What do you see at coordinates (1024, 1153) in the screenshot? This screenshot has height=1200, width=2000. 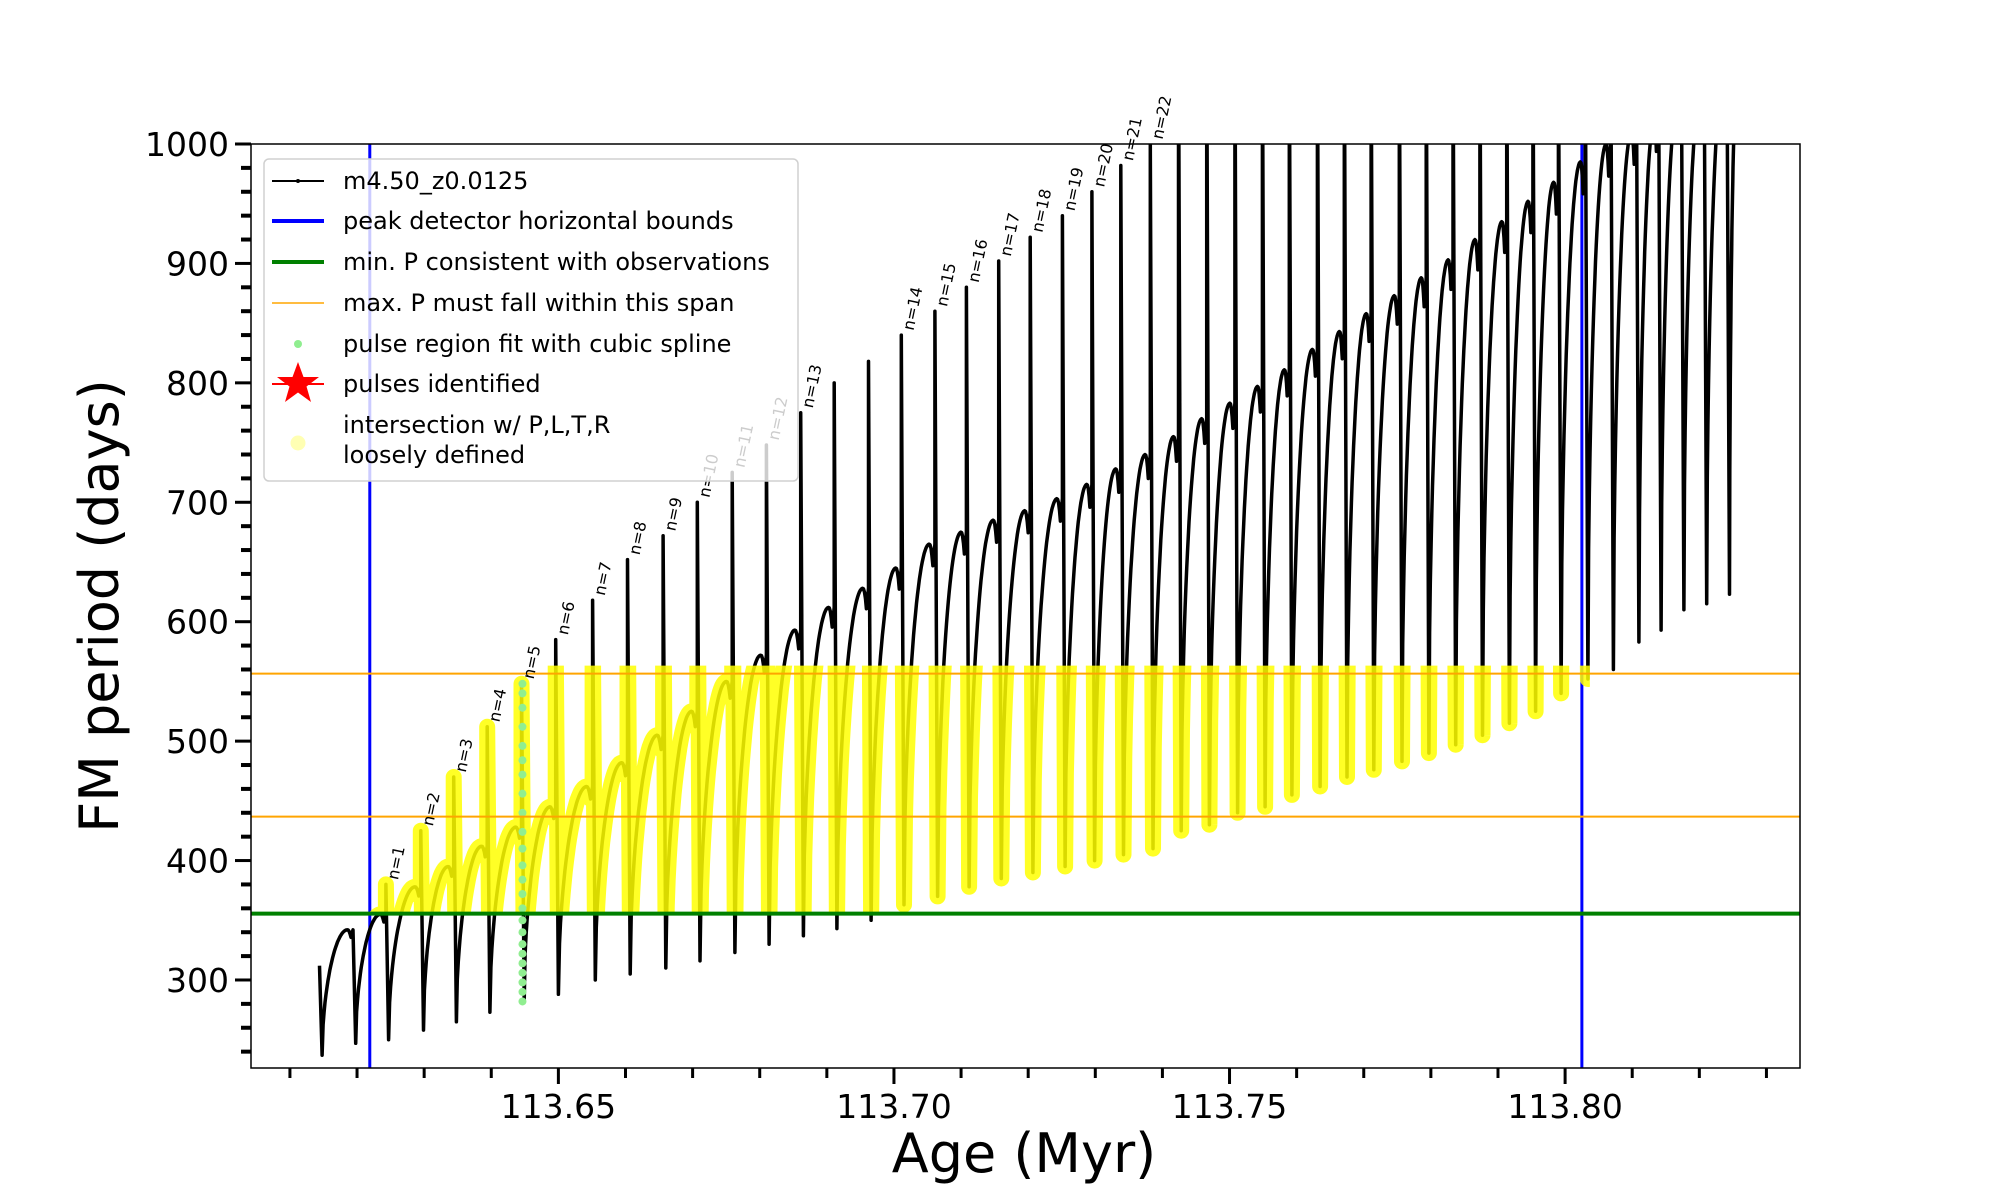 I see `x-axis-label: Age (Myr)` at bounding box center [1024, 1153].